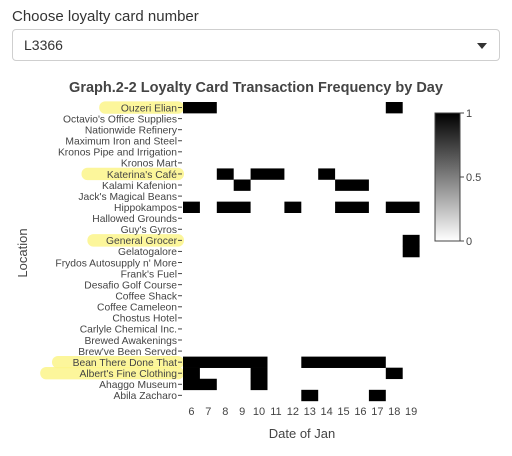 This screenshot has width=512, height=456. What do you see at coordinates (149, 164) in the screenshot?
I see `y-tick-label: Kronos Mart` at bounding box center [149, 164].